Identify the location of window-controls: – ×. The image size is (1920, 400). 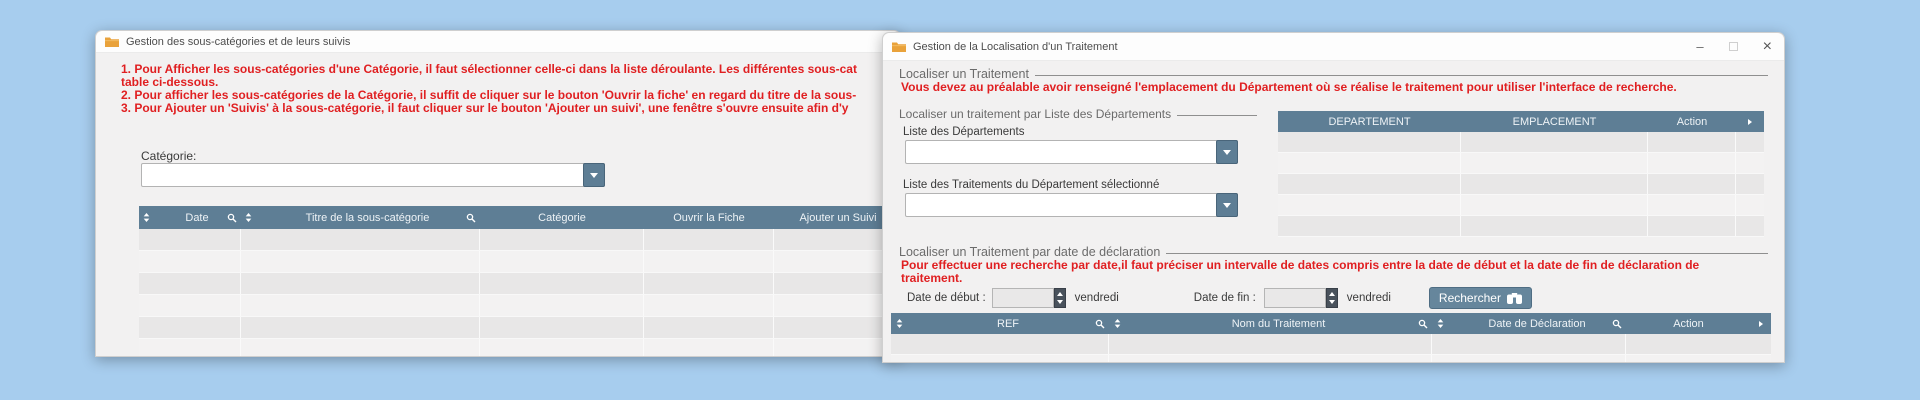
(1734, 46).